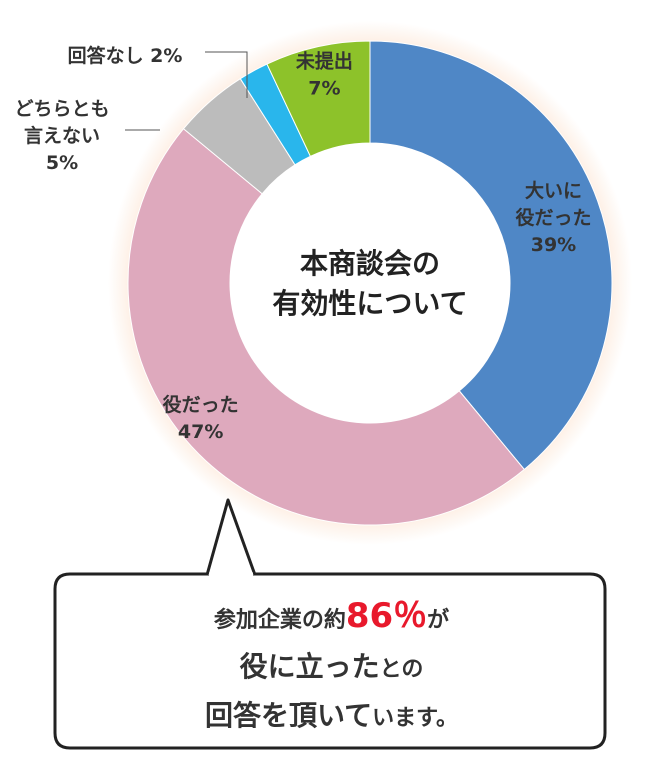 The width and height of the screenshot is (650, 765). Describe the element at coordinates (309, 666) in the screenshot. I see `callout-line2-main: 役に立った` at that location.